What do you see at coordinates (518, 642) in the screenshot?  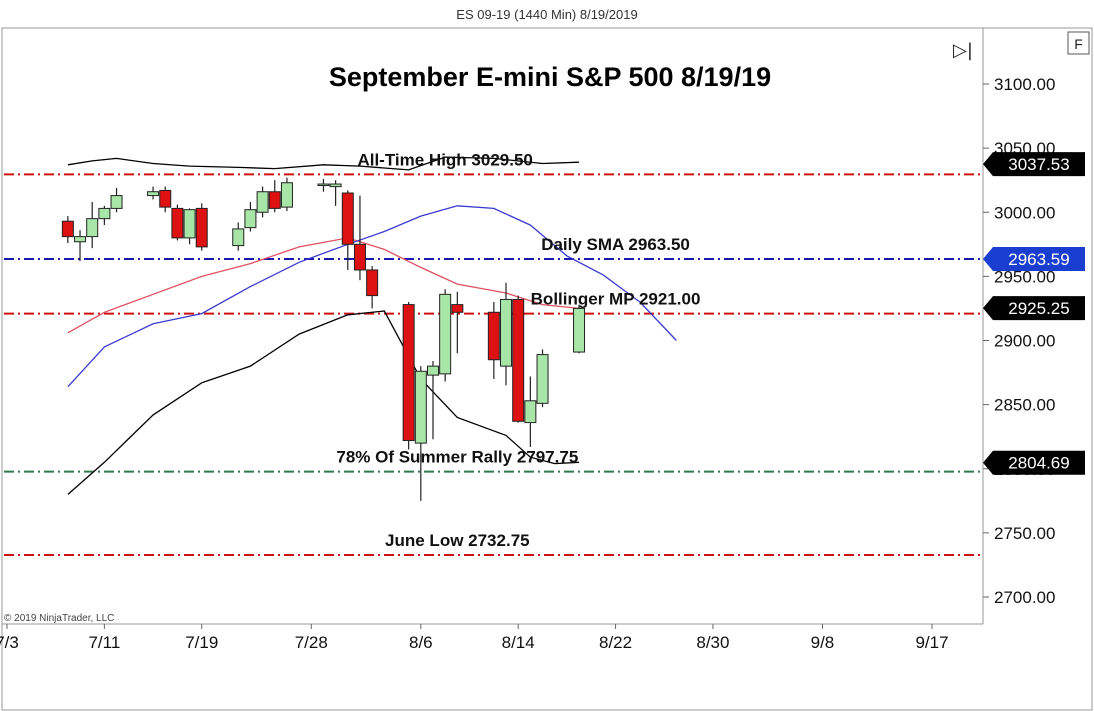 I see `time-tick-label: 8/14` at bounding box center [518, 642].